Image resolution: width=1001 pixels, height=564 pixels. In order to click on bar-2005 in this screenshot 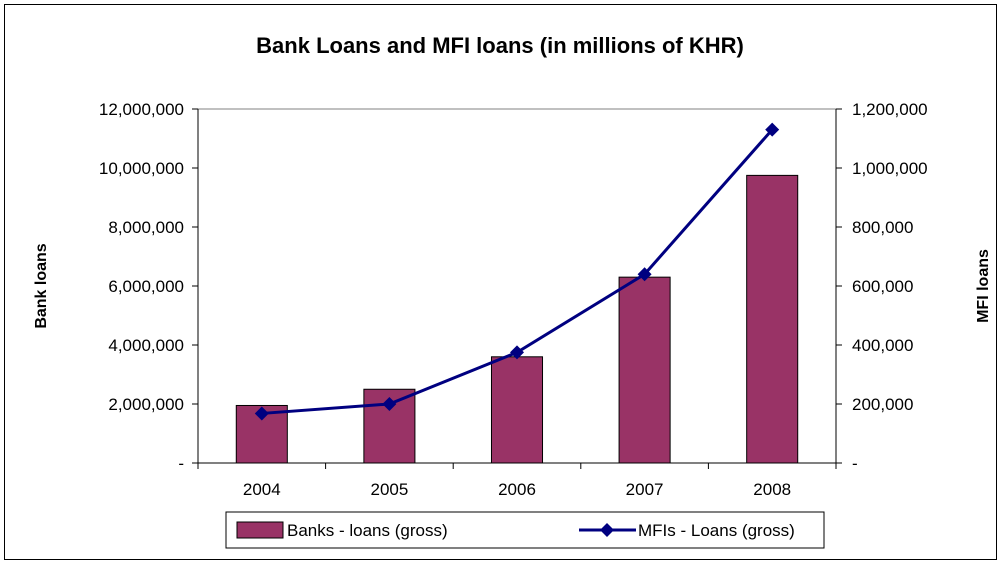, I will do `click(389, 426)`.